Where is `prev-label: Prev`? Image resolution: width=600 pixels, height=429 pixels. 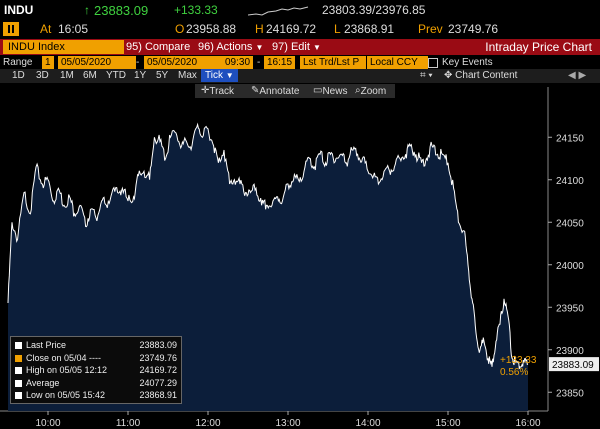
prev-label: Prev is located at coordinates (430, 29).